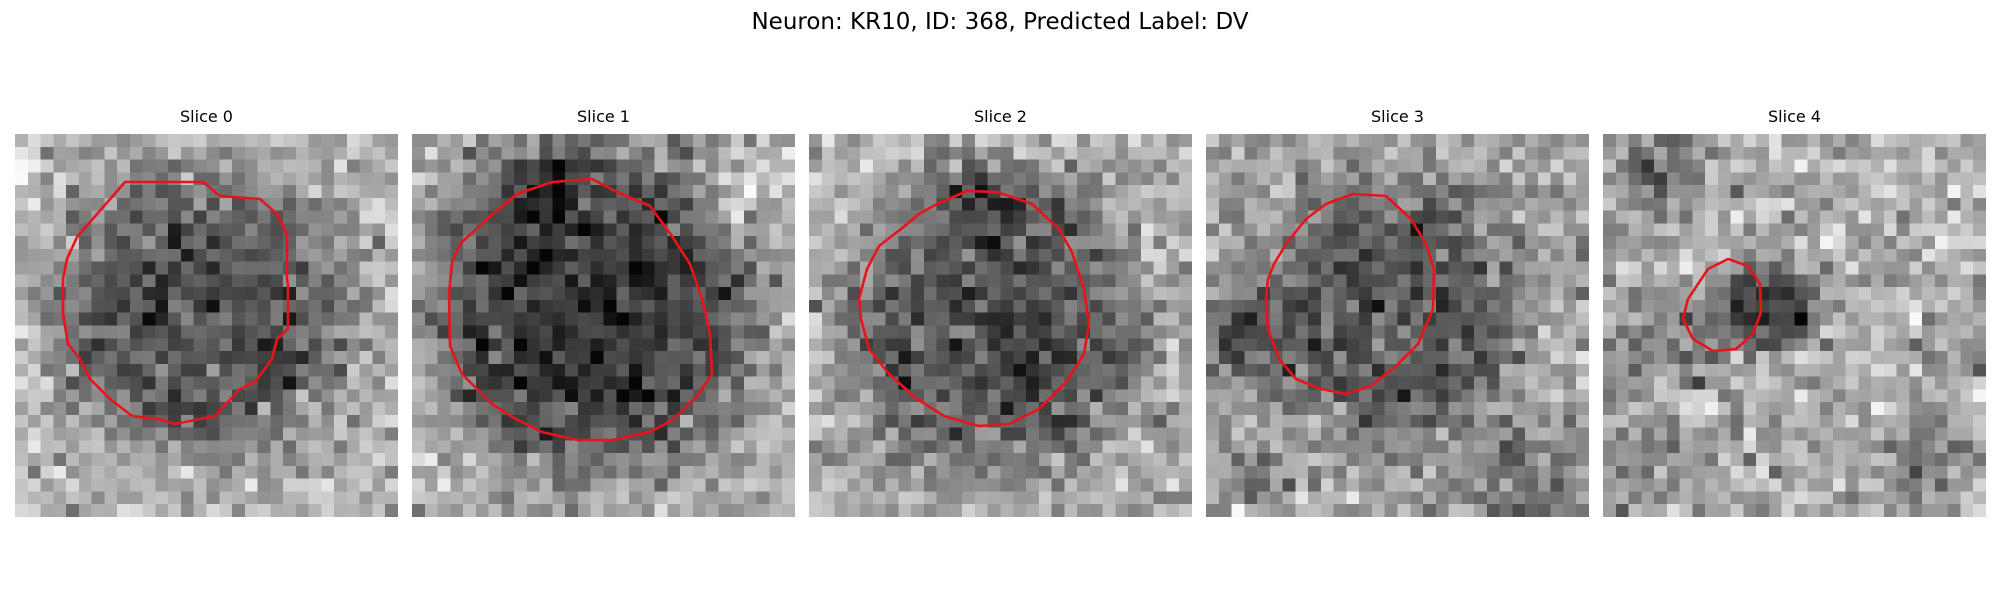  I want to click on slice-panel-0: Slice 0, so click(206, 318).